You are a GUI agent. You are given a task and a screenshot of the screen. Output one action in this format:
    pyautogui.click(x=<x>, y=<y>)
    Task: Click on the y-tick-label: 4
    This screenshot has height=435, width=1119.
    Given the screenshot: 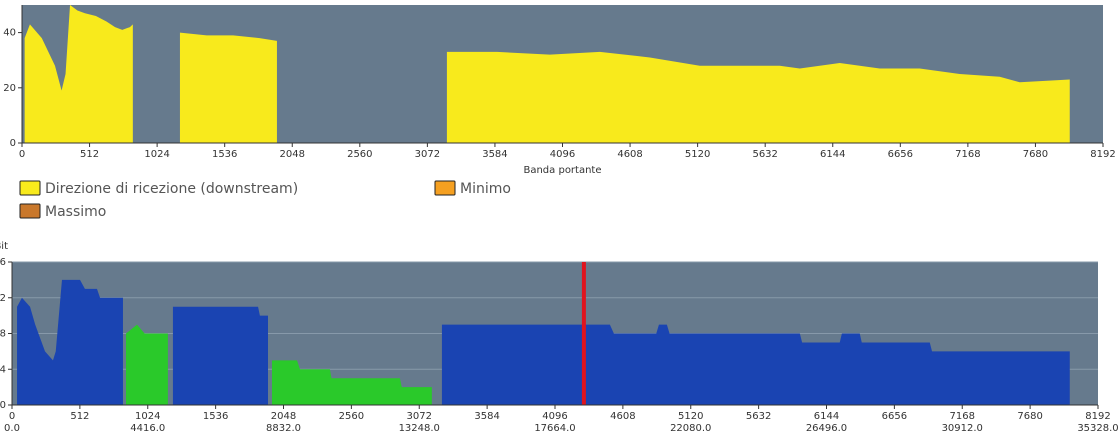 What is the action you would take?
    pyautogui.click(x=3, y=369)
    